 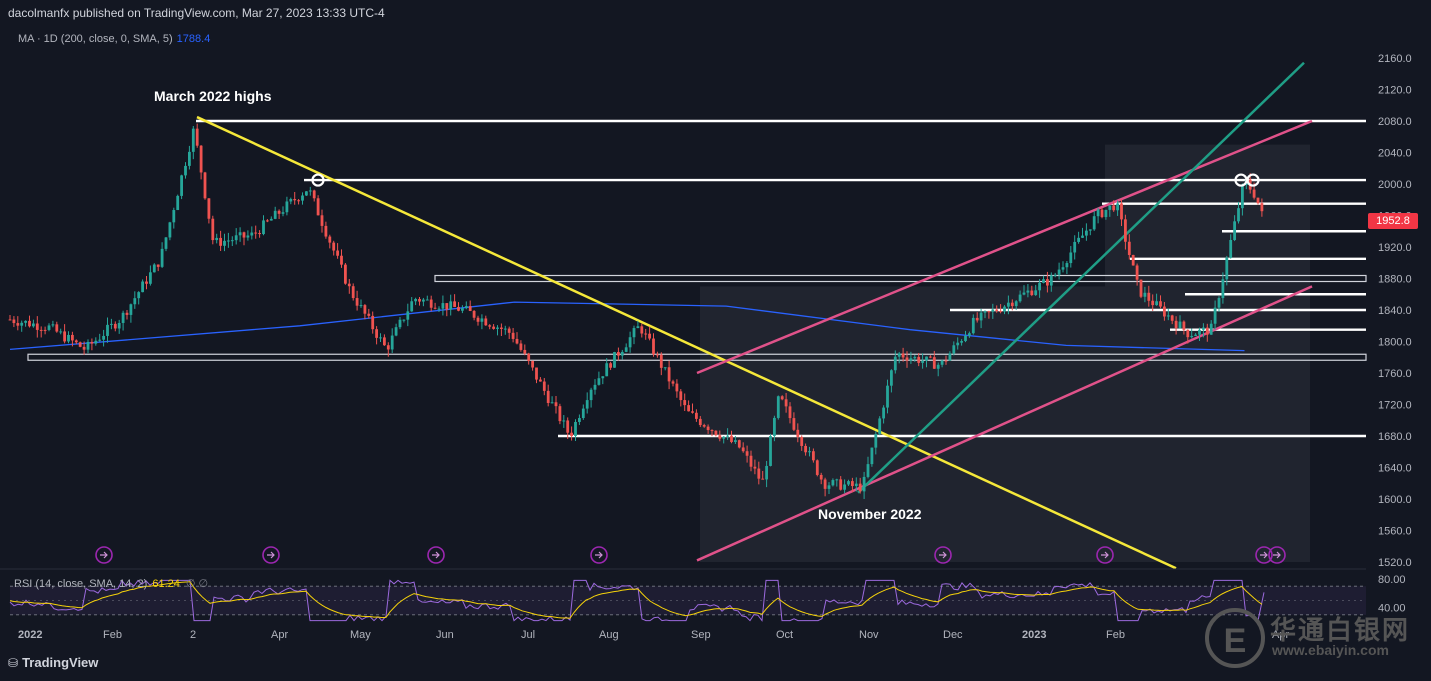 I want to click on rsi-tick-label: 40.00, so click(x=1392, y=609).